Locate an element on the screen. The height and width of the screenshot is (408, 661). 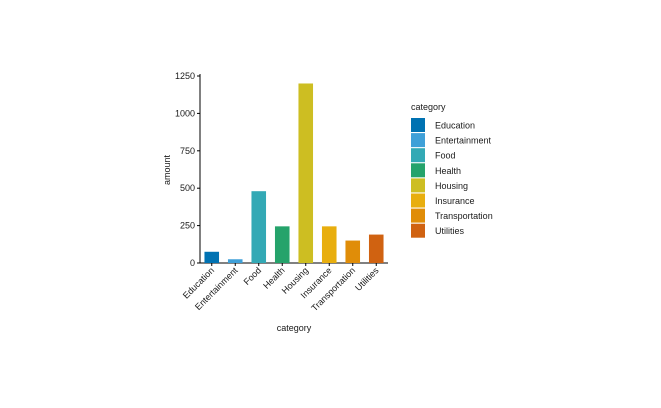
y-tick-label: 0 is located at coordinates (192, 263).